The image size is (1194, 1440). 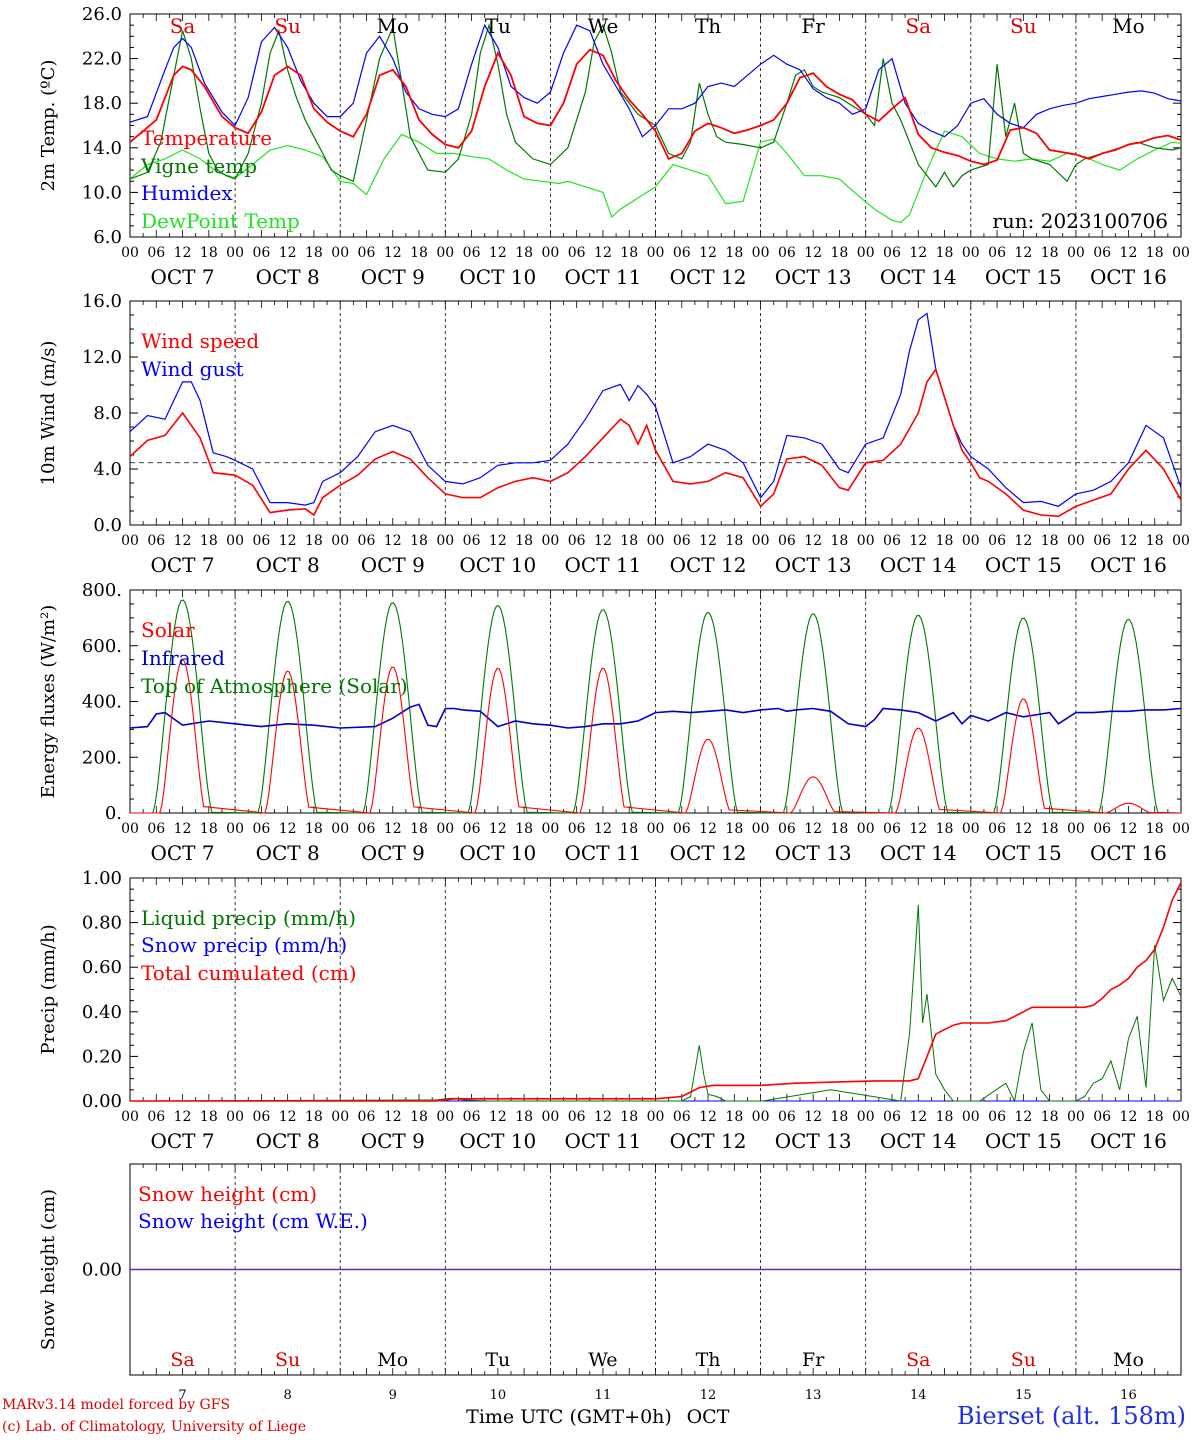 What do you see at coordinates (48, 1269) in the screenshot?
I see `y-axis-label: Snow height (cm)` at bounding box center [48, 1269].